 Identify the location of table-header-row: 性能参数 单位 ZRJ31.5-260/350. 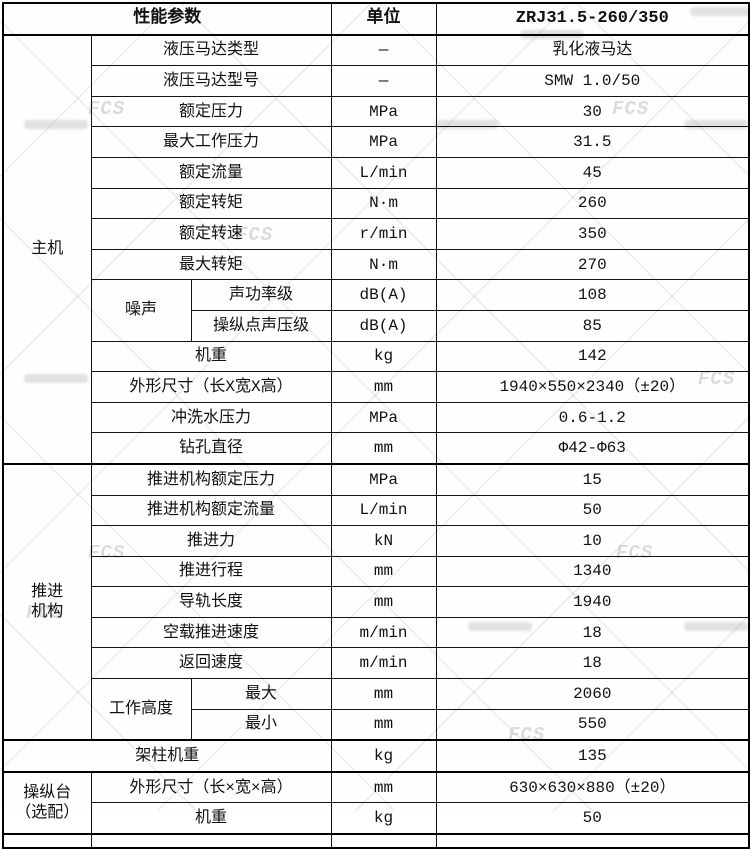
(376, 19).